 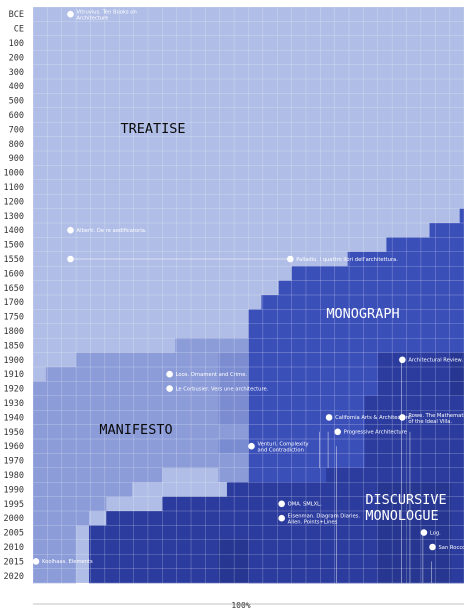 I want to click on y-tick-label: 1400, so click(x=14, y=231).